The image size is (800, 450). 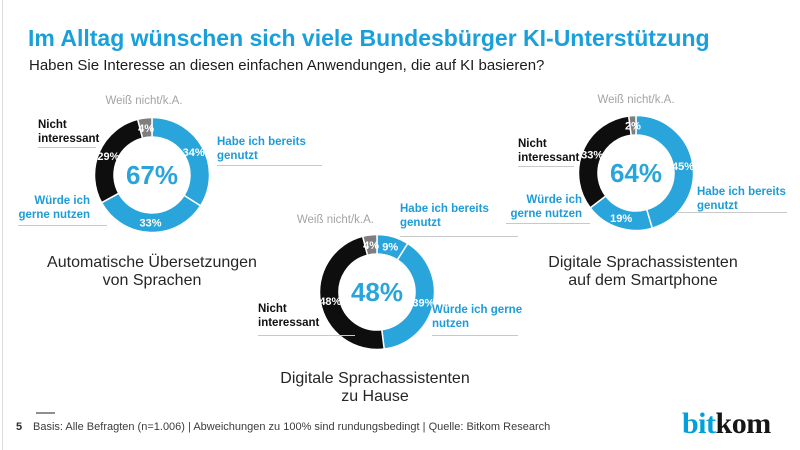 I want to click on donut-center-value: 67%, so click(x=152, y=174).